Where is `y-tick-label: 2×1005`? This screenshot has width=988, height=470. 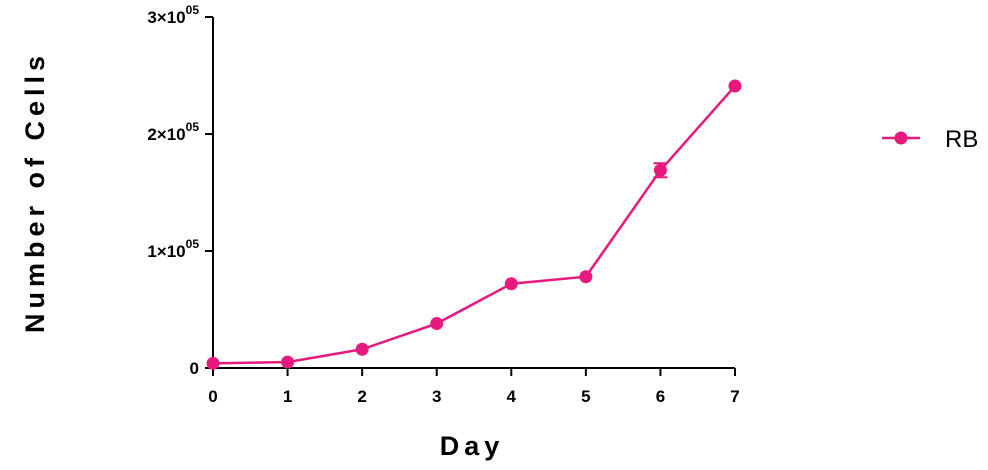 y-tick-label: 2×1005 is located at coordinates (173, 132).